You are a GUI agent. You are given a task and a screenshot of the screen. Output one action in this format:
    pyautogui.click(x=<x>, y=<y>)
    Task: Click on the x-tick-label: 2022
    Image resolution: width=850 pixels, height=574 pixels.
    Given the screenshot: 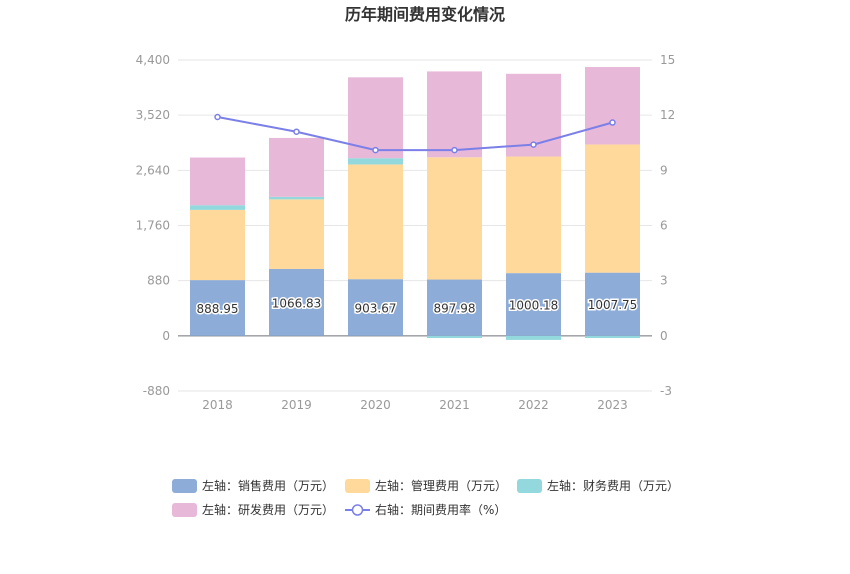 What is the action you would take?
    pyautogui.click(x=533, y=405)
    